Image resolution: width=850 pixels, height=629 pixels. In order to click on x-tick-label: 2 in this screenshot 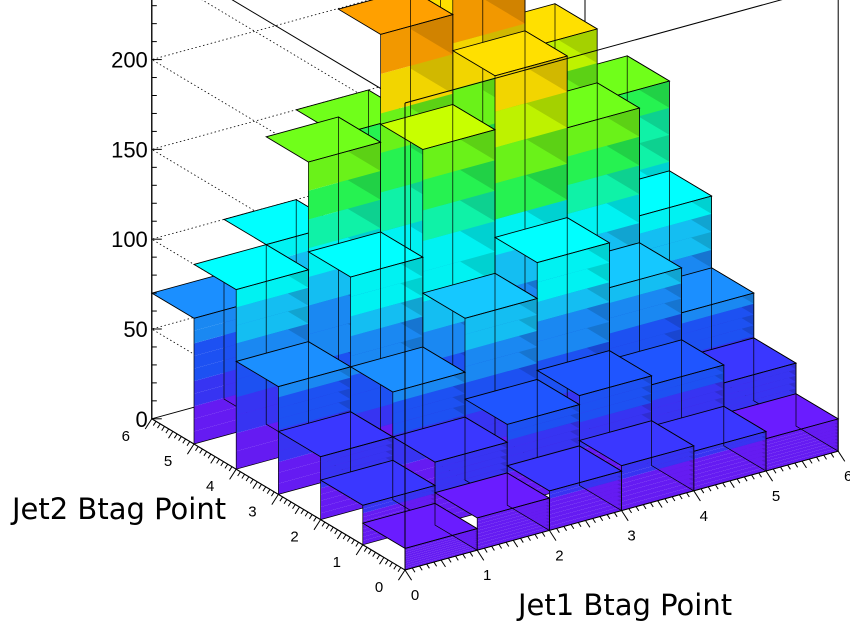, I will do `click(559, 555)`.